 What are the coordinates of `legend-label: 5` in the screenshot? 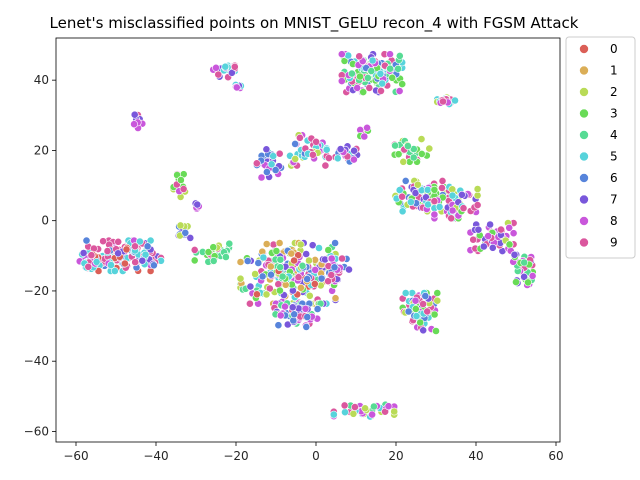 It's located at (614, 157).